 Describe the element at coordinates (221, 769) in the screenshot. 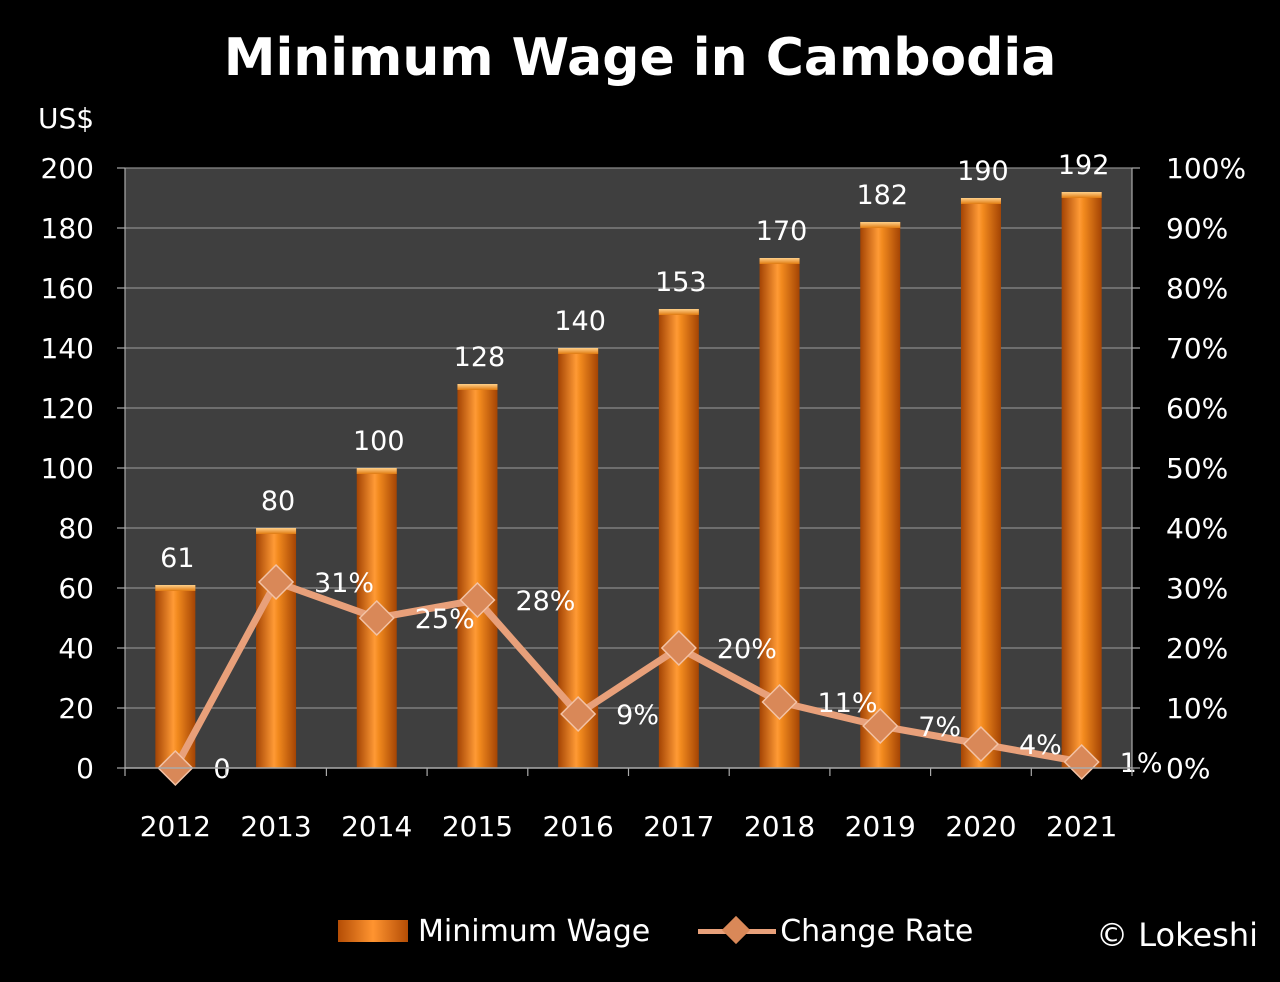

I see `change-rate-label: 0` at that location.